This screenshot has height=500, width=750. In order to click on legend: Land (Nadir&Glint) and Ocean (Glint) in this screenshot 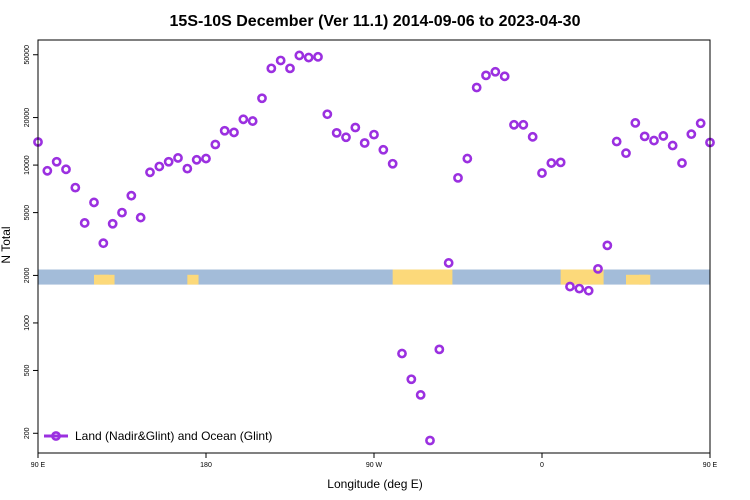, I will do `click(158, 436)`.